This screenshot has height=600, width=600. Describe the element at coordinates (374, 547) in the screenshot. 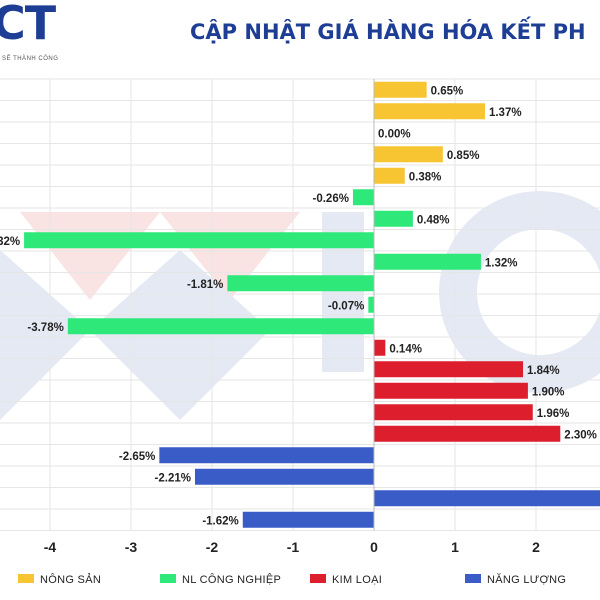

I see `x-tick-label: 0` at that location.